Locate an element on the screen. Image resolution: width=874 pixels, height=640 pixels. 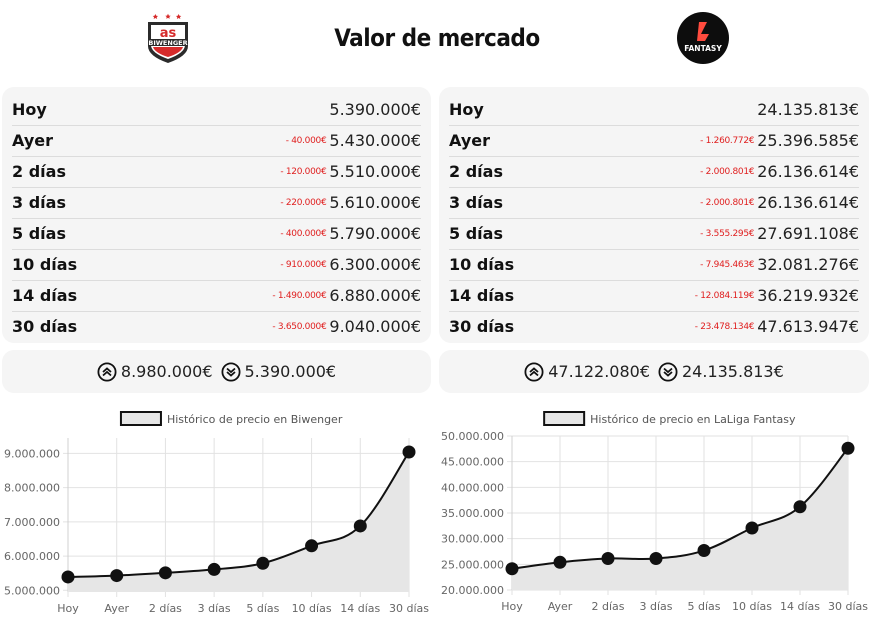
fantasy-max-value: 47.122.080€ is located at coordinates (599, 371).